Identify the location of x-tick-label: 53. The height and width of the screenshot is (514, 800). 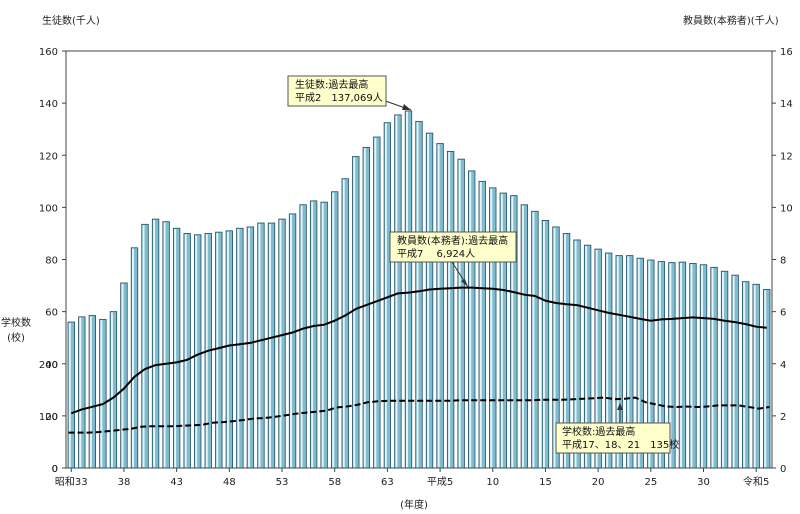
(282, 482).